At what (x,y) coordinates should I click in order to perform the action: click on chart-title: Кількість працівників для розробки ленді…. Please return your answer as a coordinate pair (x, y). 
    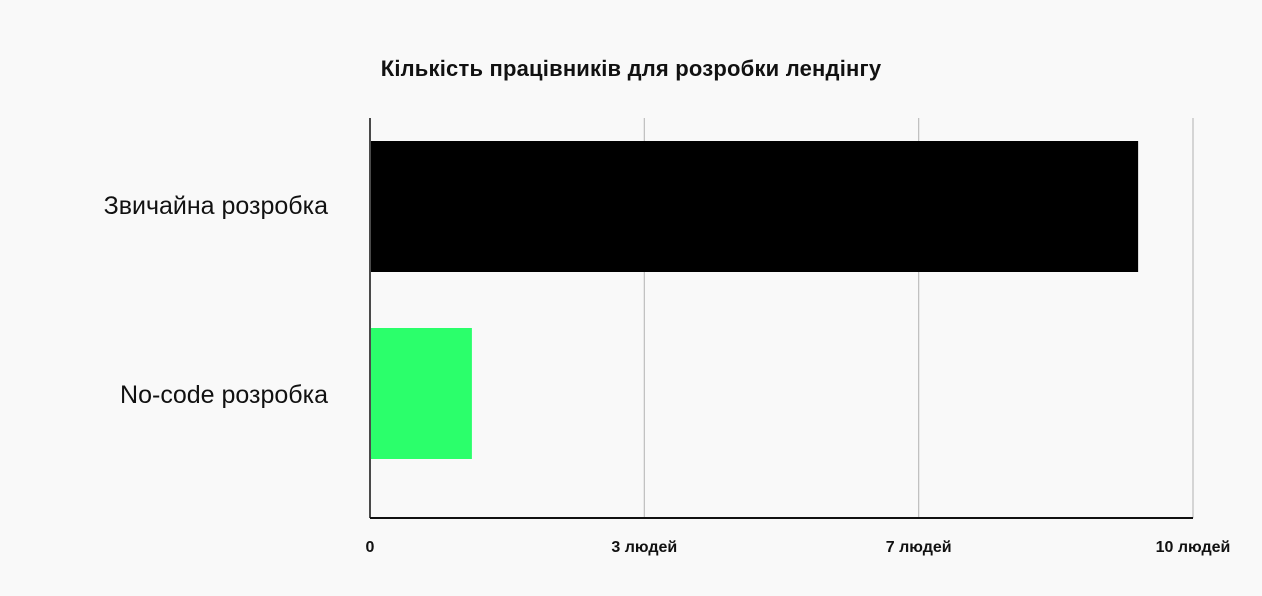
    Looking at the image, I should click on (631, 68).